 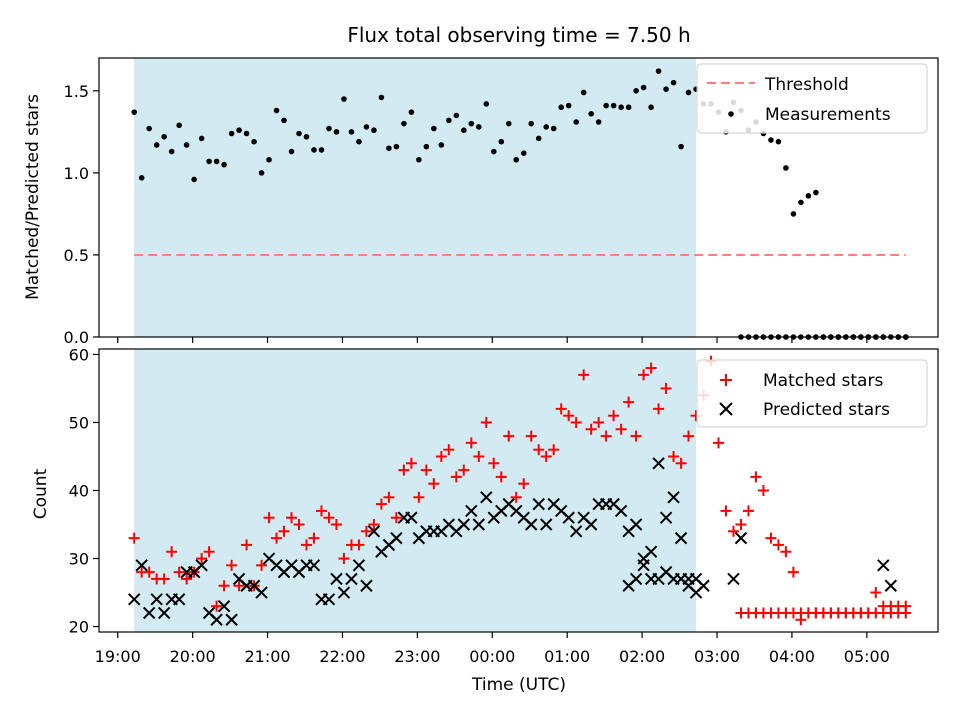 What do you see at coordinates (567, 656) in the screenshot?
I see `x-tick-label: 01:00` at bounding box center [567, 656].